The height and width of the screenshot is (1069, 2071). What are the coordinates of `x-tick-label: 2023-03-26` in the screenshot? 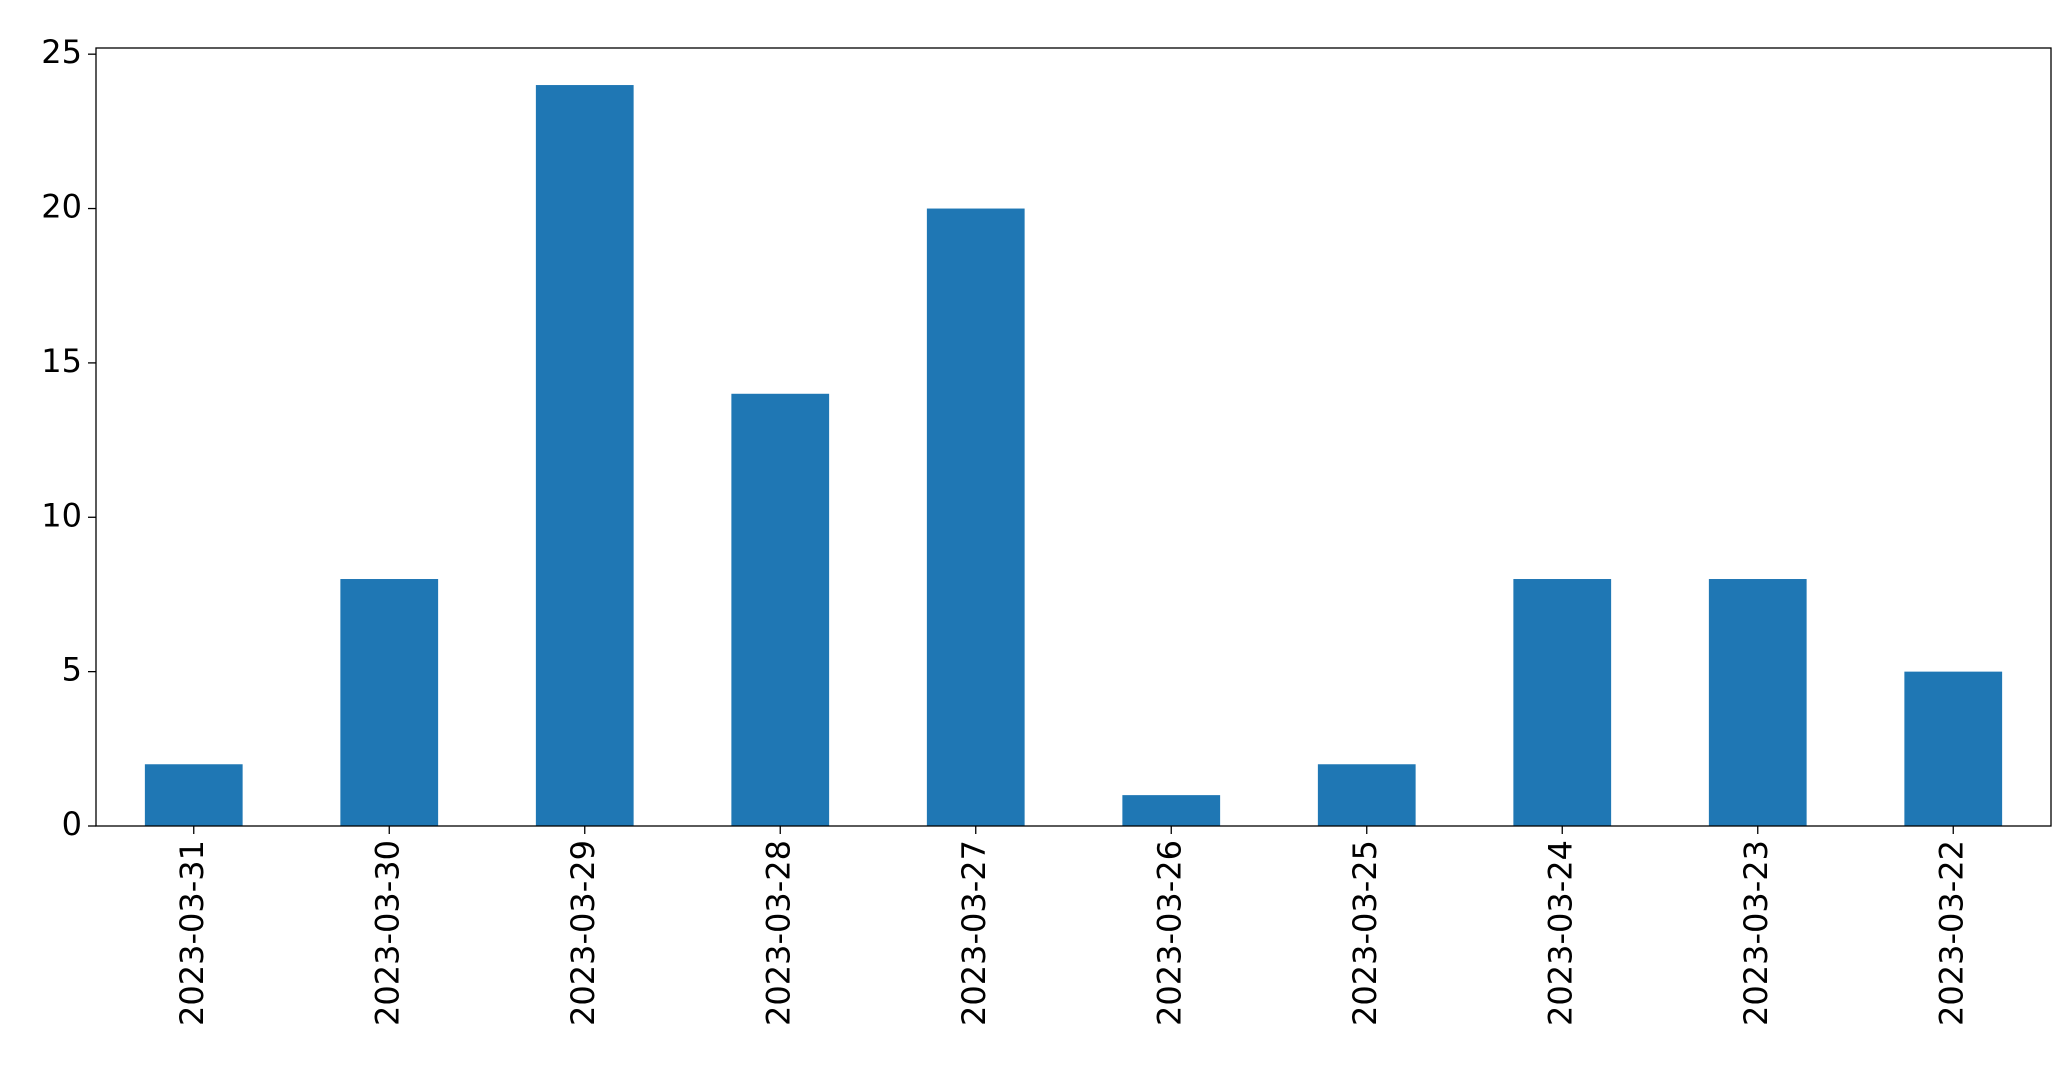 It's located at (1169, 933).